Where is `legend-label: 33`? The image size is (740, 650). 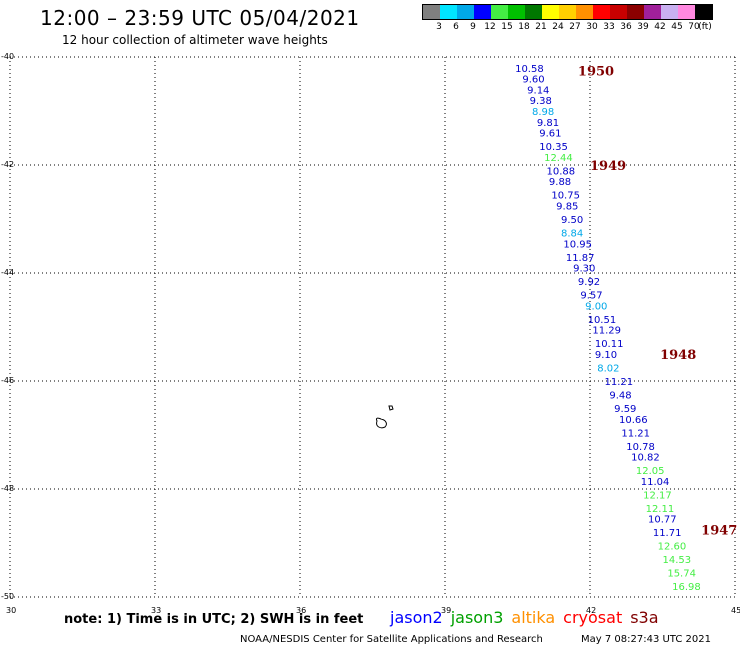
legend-label: 33 is located at coordinates (609, 27).